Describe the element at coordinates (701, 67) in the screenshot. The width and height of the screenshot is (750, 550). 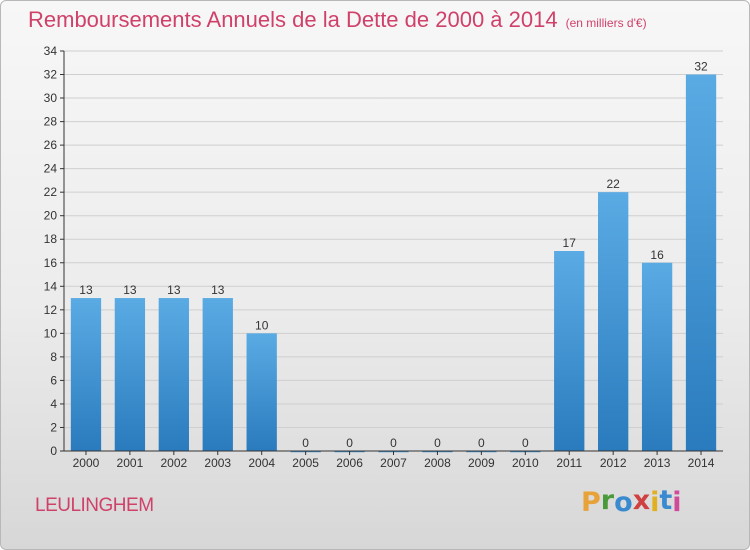
I see `data-label: 32` at that location.